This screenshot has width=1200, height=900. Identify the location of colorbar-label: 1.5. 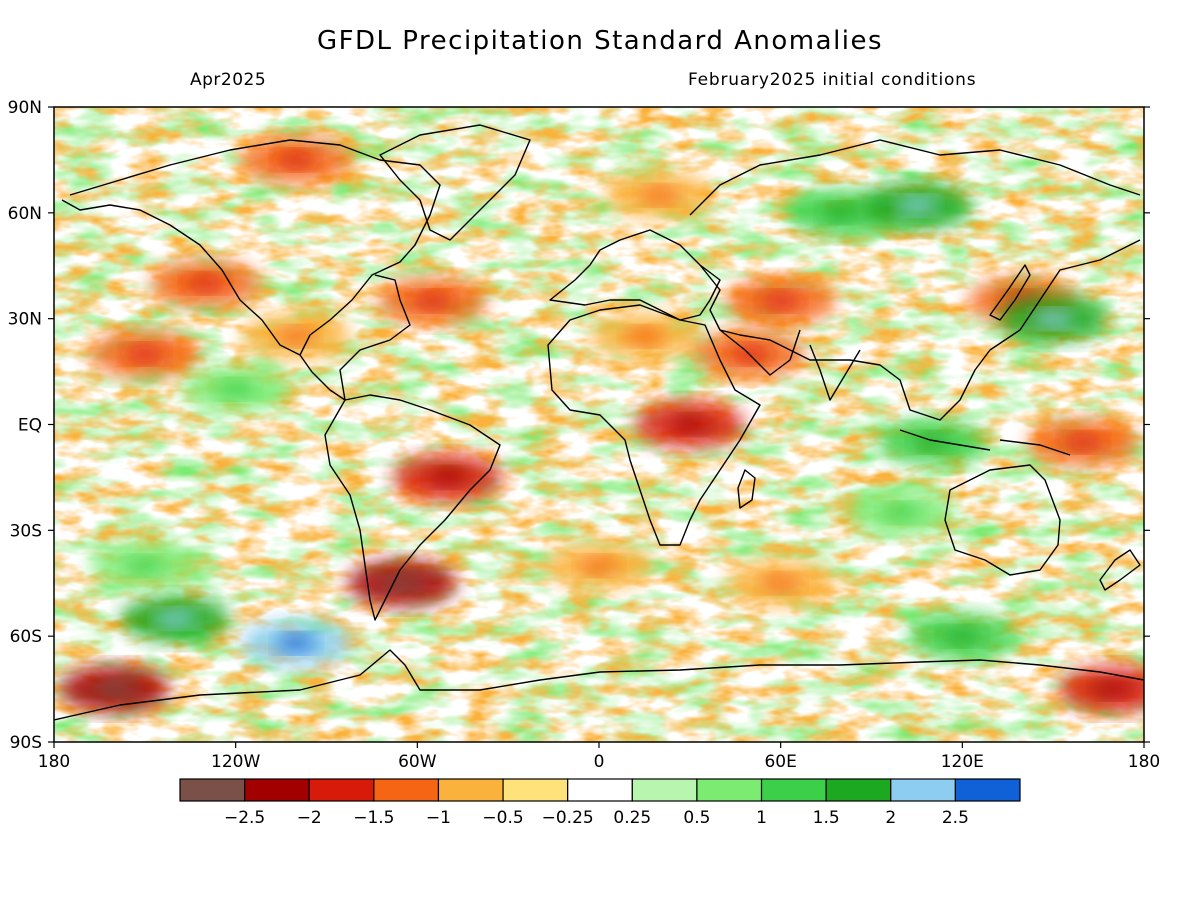
(826, 818).